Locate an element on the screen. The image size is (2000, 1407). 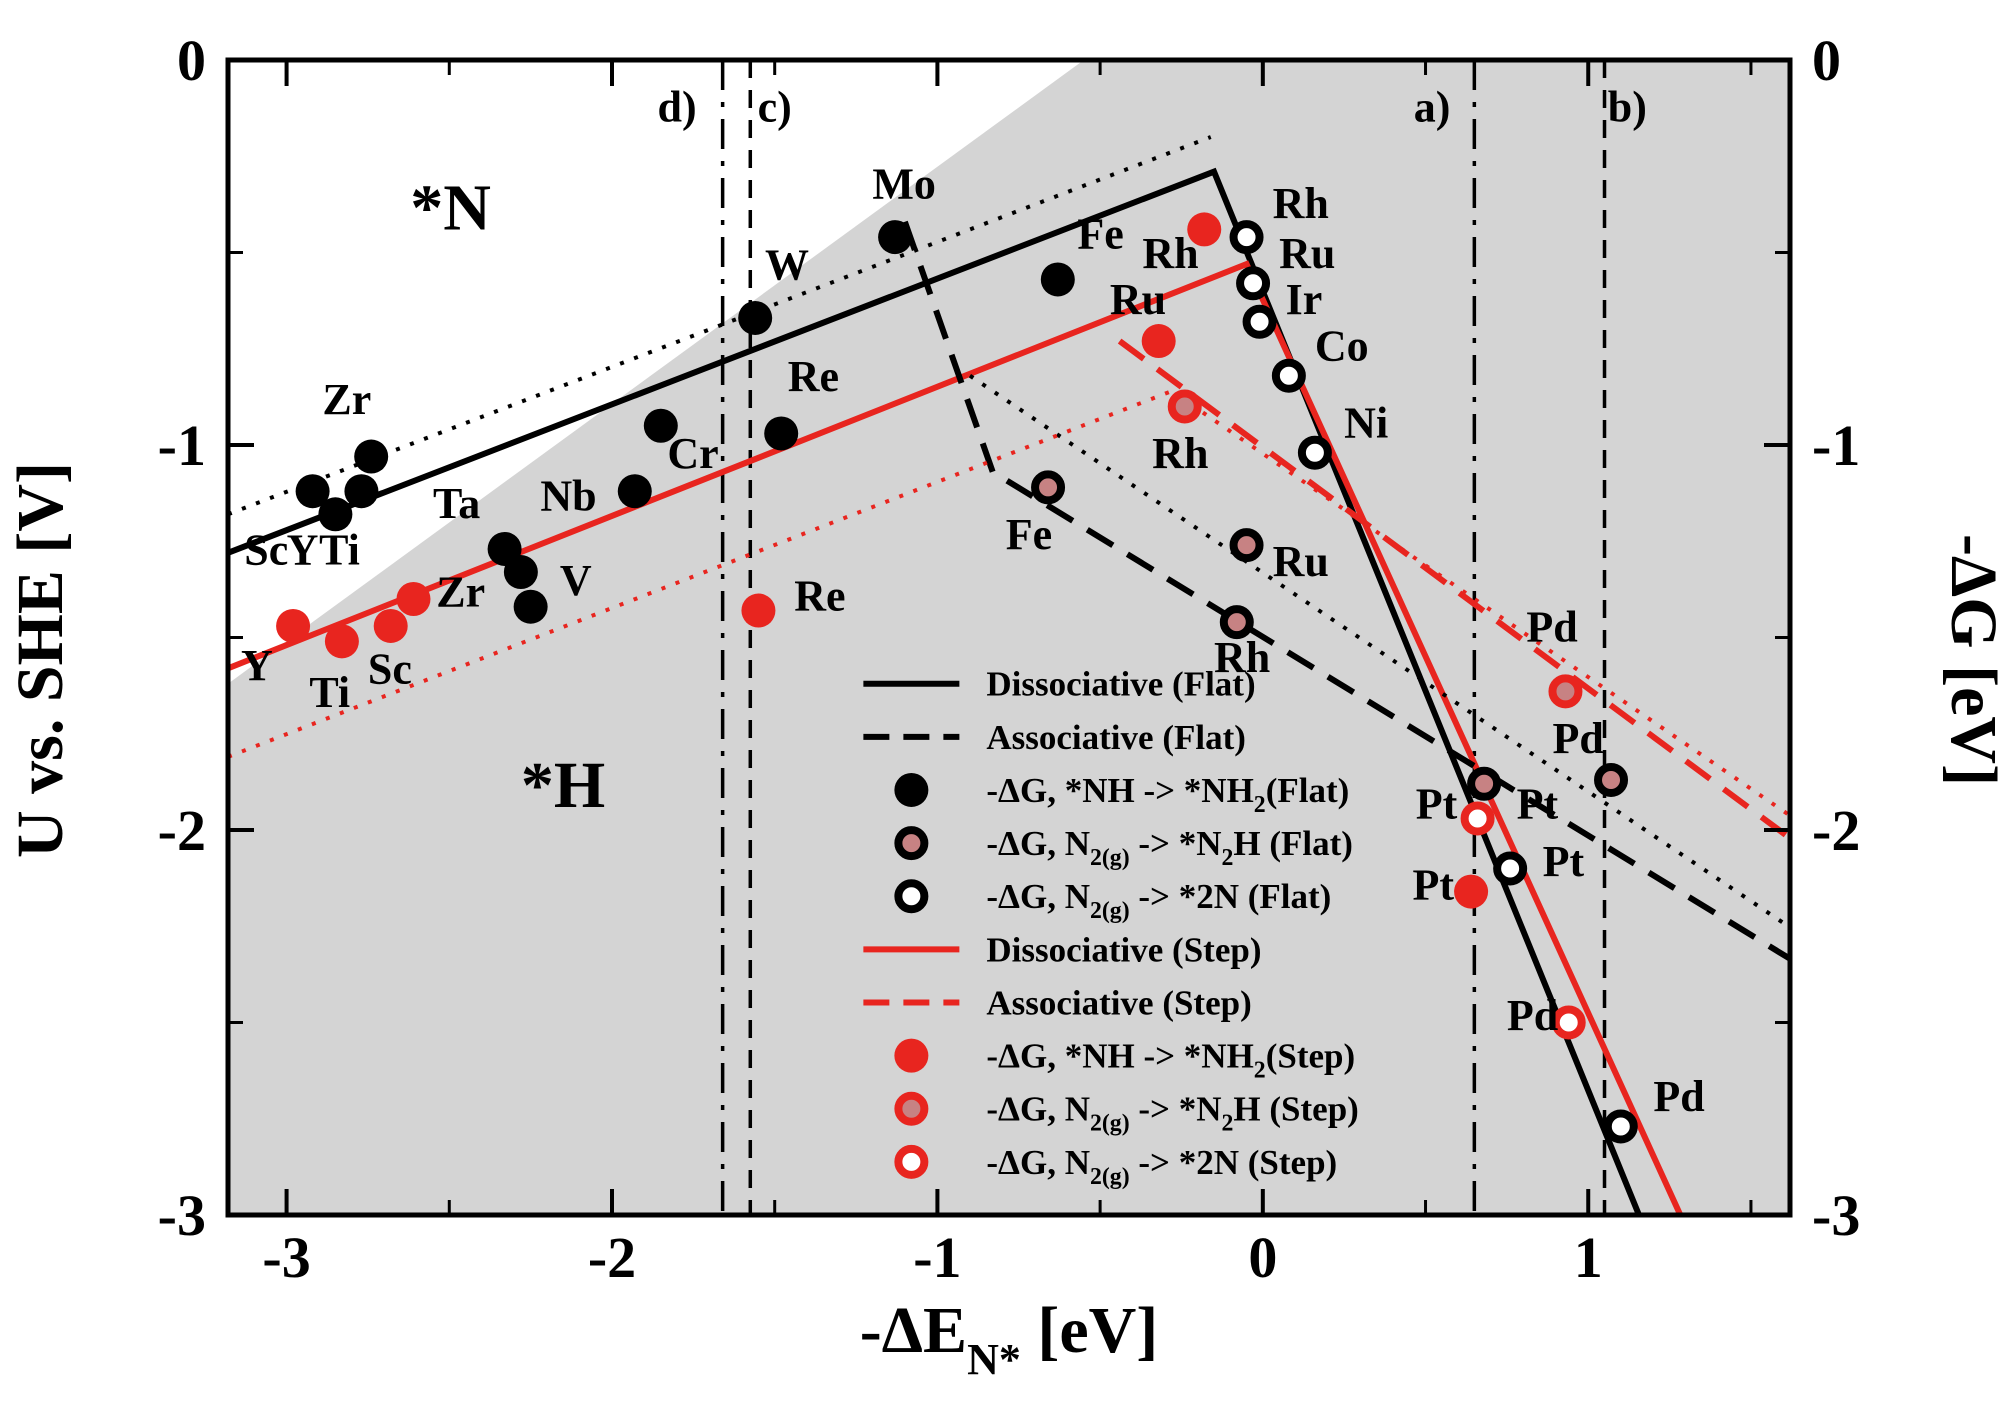
annotation-Nb: Nb is located at coordinates (568, 495).